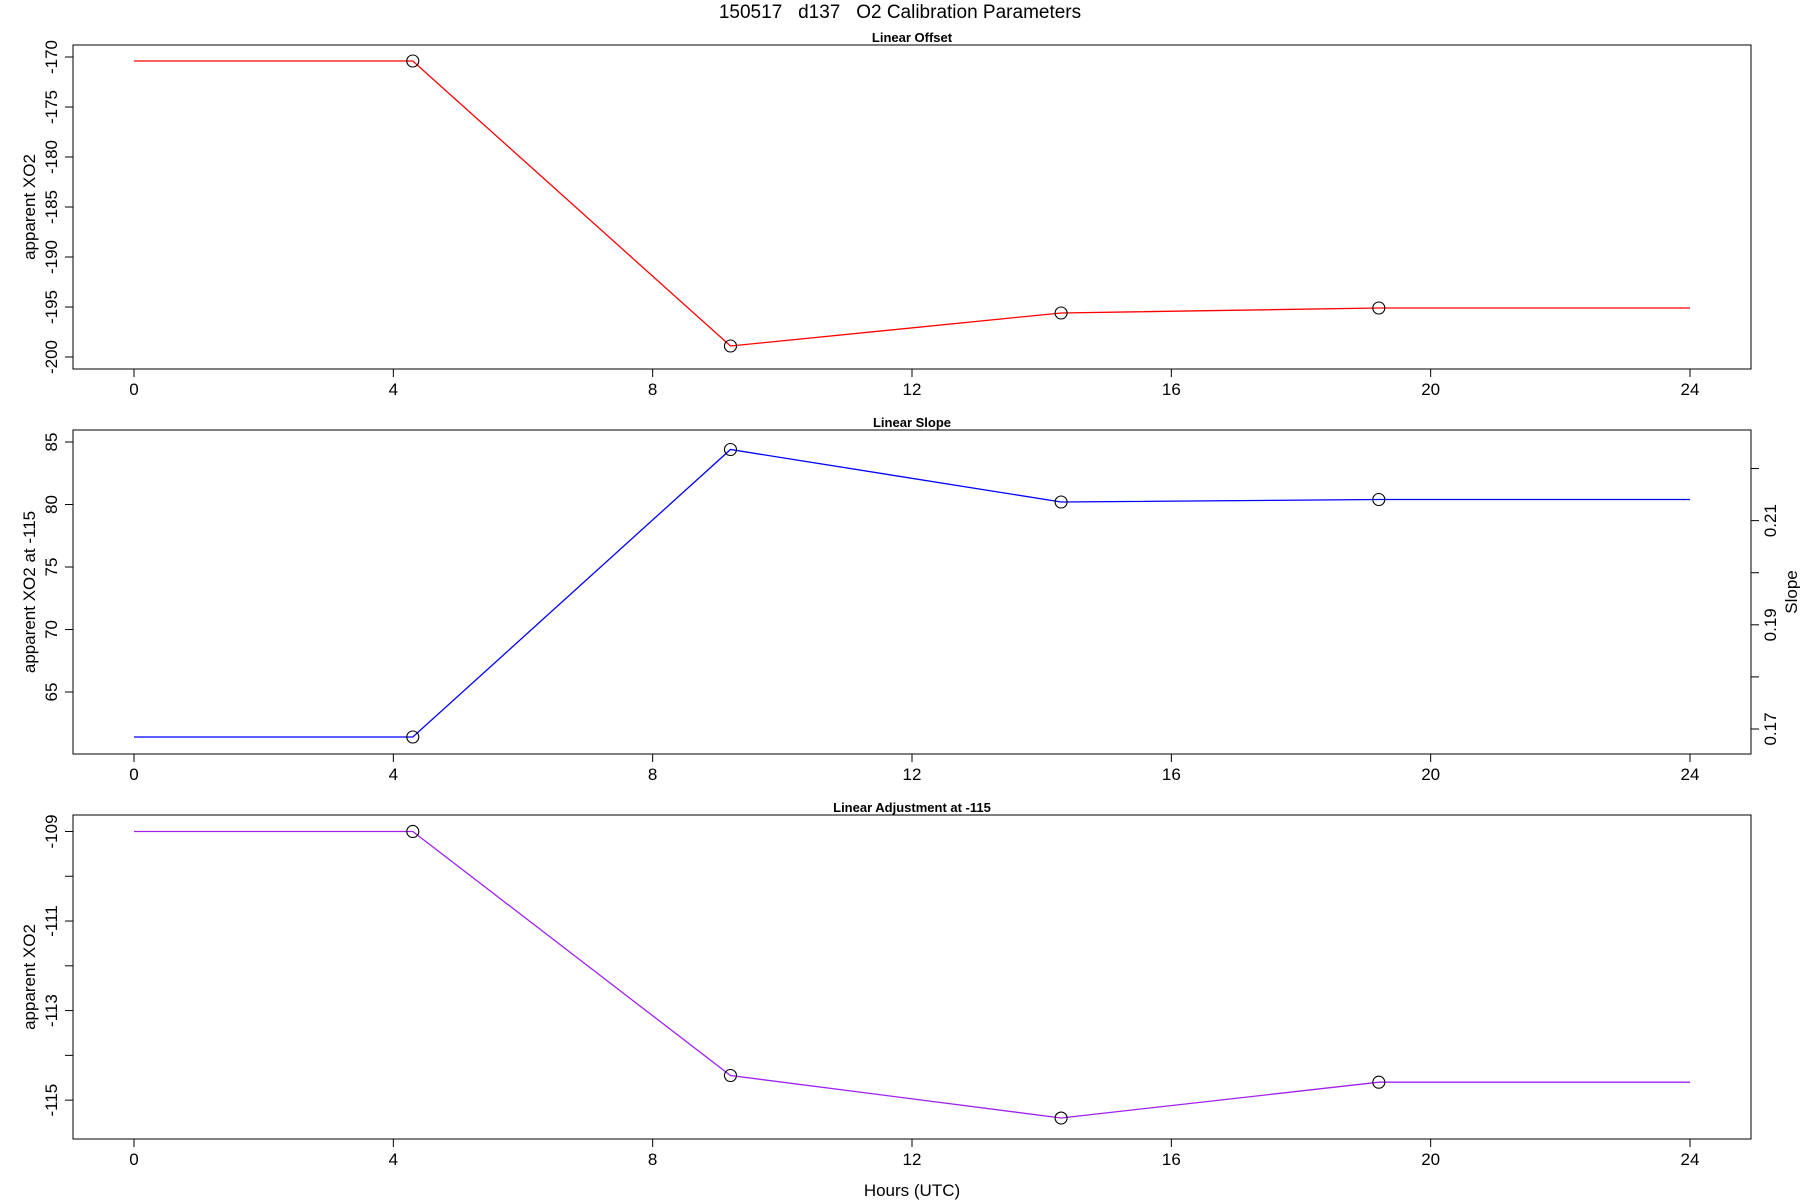 Image resolution: width=1800 pixels, height=1200 pixels. What do you see at coordinates (51, 307) in the screenshot?
I see `y-tick-label: -195` at bounding box center [51, 307].